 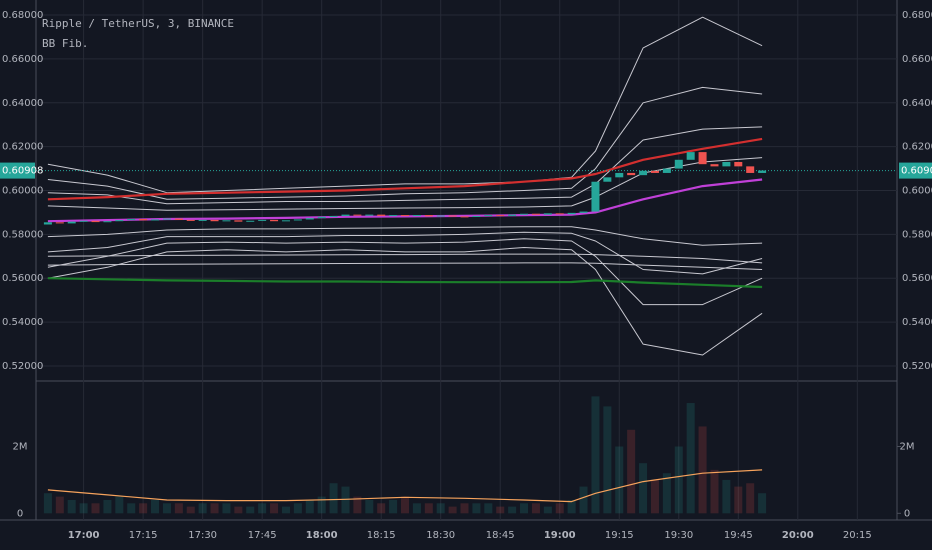 What do you see at coordinates (381, 535) in the screenshot?
I see `x-tick-label: 18:15` at bounding box center [381, 535].